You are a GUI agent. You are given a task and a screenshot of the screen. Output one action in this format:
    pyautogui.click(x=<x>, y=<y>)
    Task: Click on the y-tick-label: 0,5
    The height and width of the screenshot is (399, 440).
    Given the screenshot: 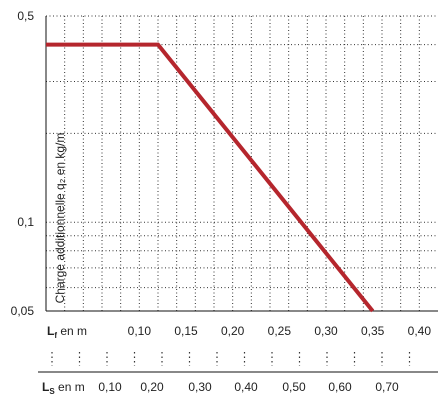 What is the action you would take?
    pyautogui.click(x=25, y=16)
    